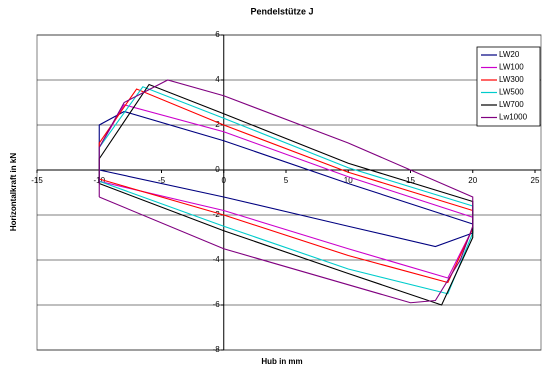 The image size is (543, 369). What do you see at coordinates (281, 11) in the screenshot?
I see `chart-title: Pendelstütze J` at bounding box center [281, 11].